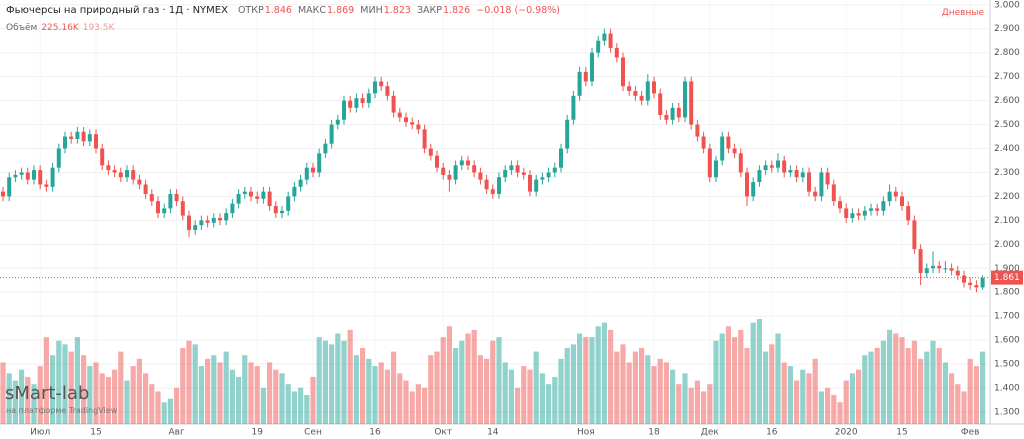 The height and width of the screenshot is (439, 1024). Describe the element at coordinates (654, 433) in the screenshot. I see `x-tick-label: 18` at that location.